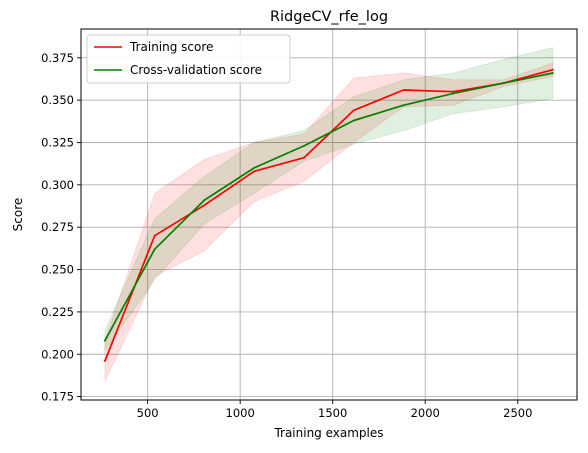 This screenshot has height=453, width=588. What do you see at coordinates (196, 70) in the screenshot?
I see `legend-label-cross-validation: Cross-validation score` at bounding box center [196, 70].